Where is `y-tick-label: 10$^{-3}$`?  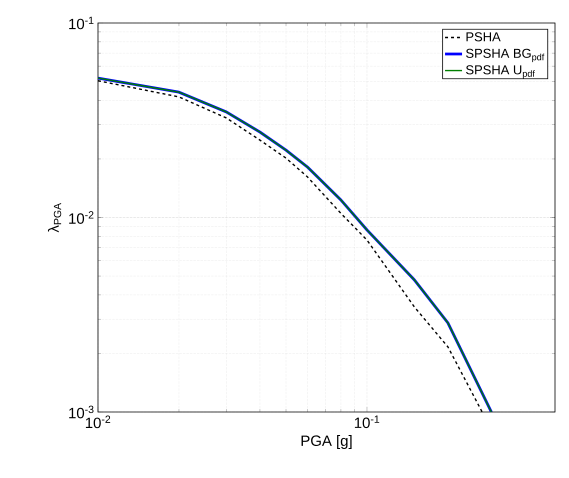 y-tick-label: 10$^{-3}$ is located at coordinates (81, 412).